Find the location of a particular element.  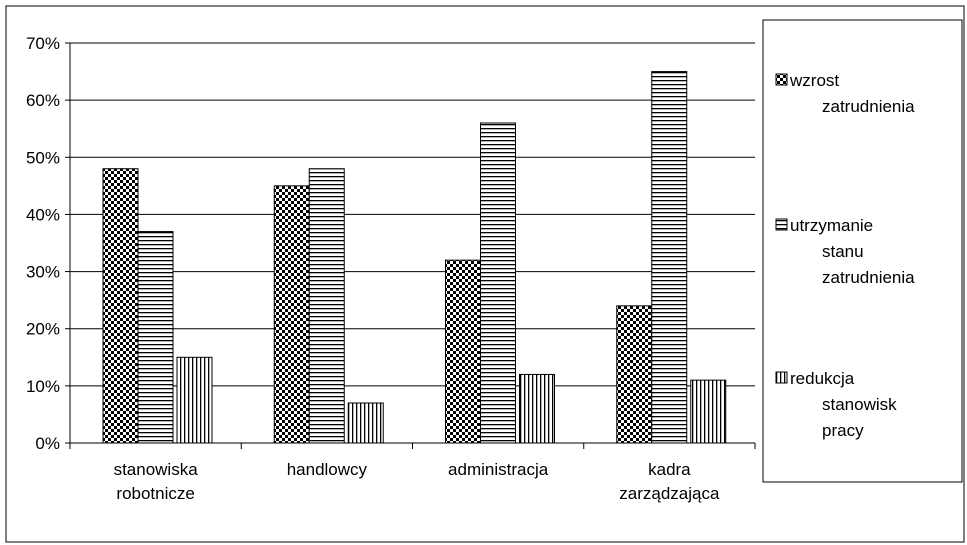

x-tick-label: stanowiska robotnicze is located at coordinates (156, 481).